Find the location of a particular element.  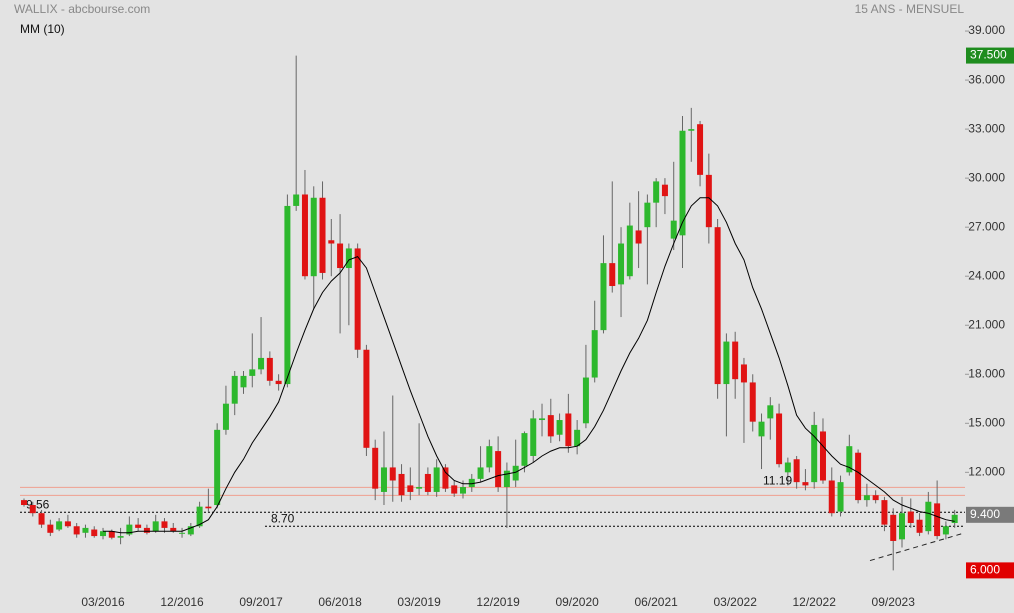

y-tick-label: 15.000 is located at coordinates (986, 422).